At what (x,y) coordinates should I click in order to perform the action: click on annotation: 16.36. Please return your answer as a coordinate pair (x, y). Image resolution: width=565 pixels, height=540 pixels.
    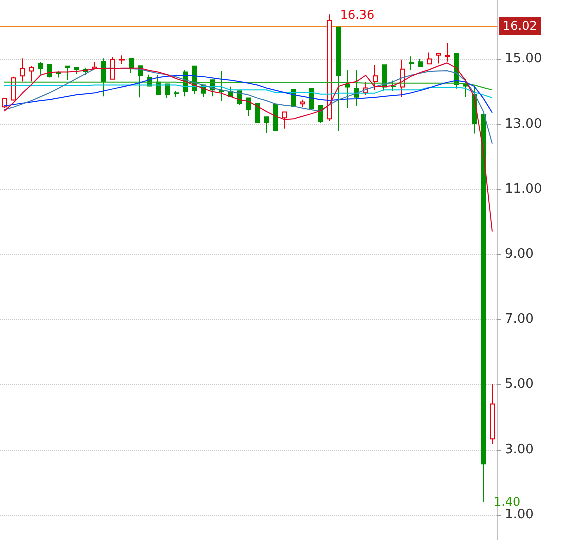
    Looking at the image, I should click on (357, 15).